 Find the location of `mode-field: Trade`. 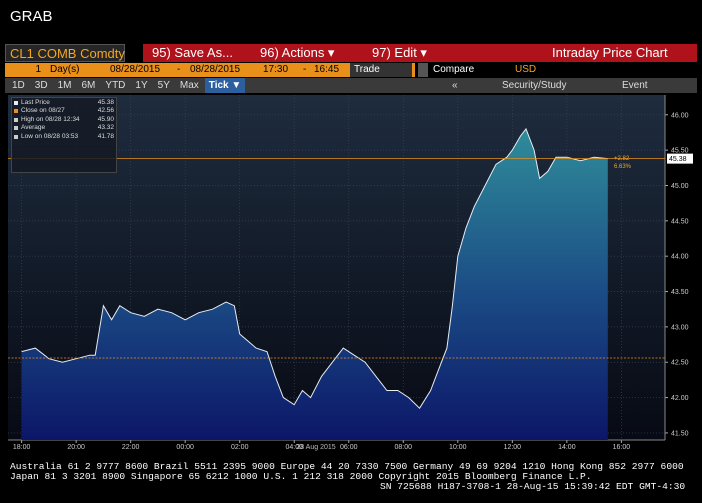

mode-field: Trade is located at coordinates (381, 70).